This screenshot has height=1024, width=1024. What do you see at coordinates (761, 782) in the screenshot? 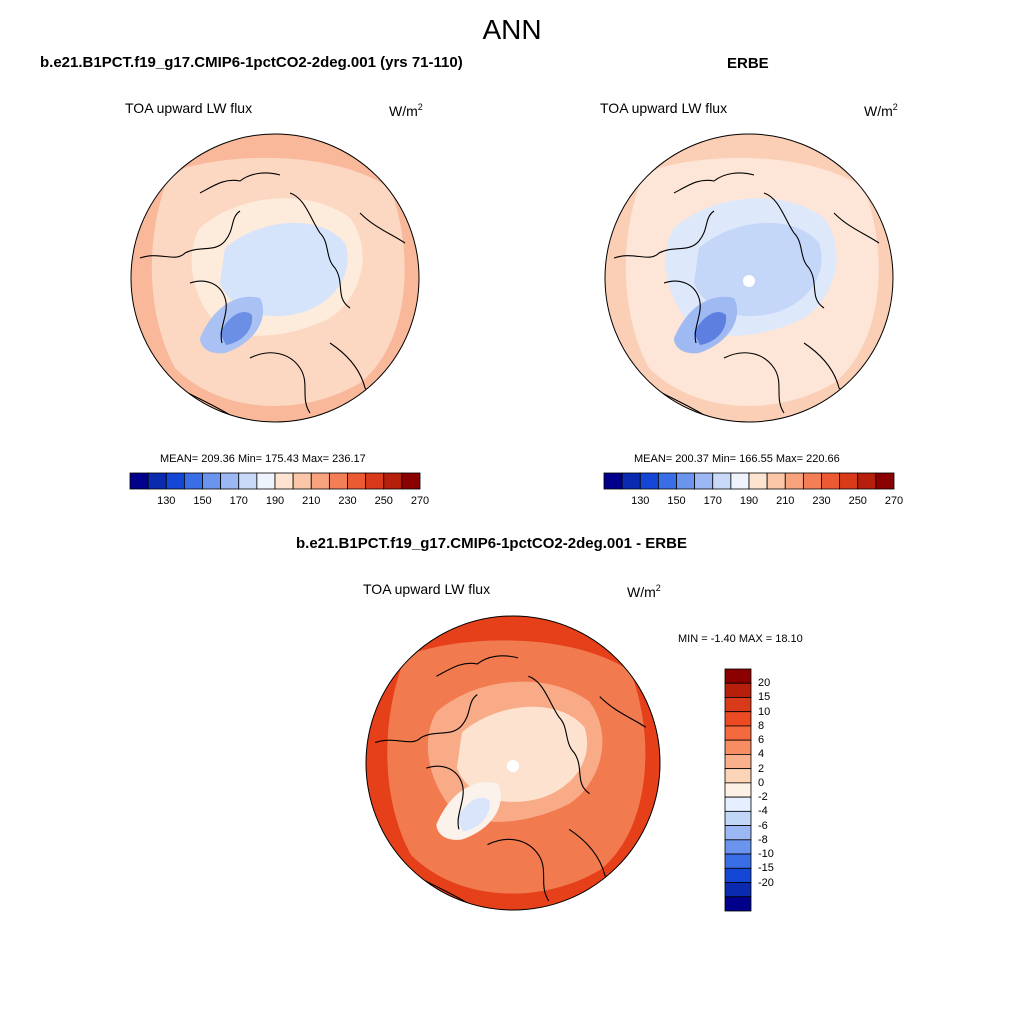
I see `colorbar-tick-label: 0` at bounding box center [761, 782].